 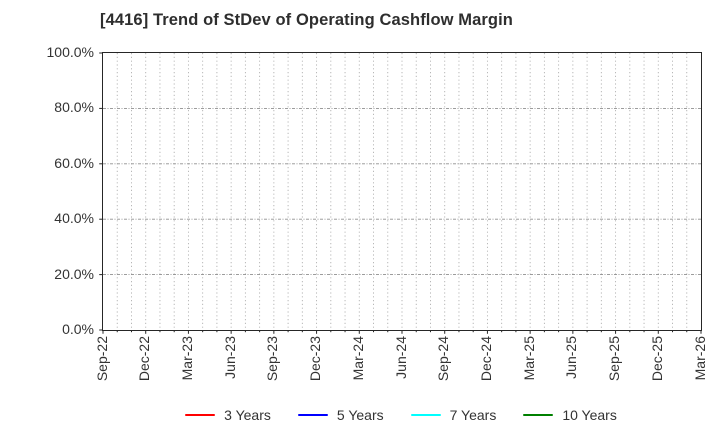 I want to click on legend-label: 7 Years, so click(x=473, y=415).